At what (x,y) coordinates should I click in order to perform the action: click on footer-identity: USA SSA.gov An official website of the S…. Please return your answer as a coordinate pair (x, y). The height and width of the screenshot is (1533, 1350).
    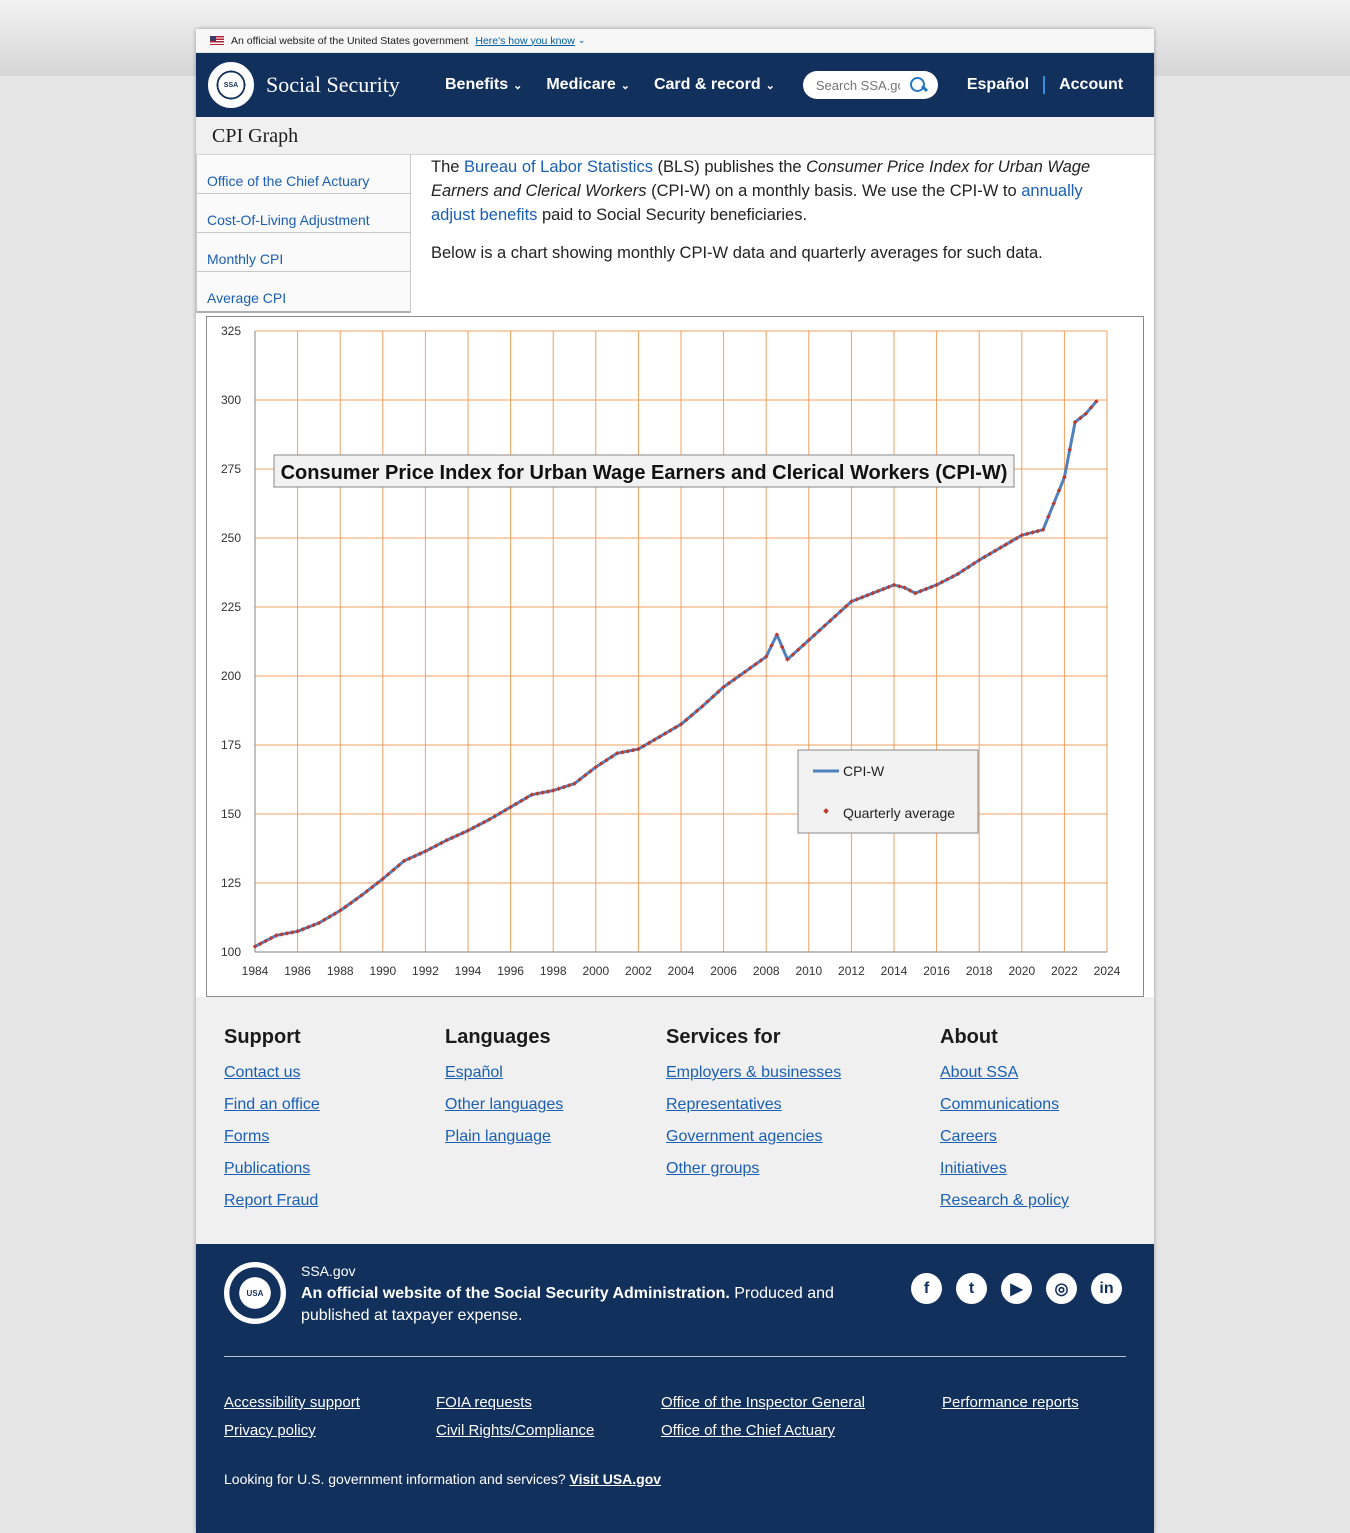
    Looking at the image, I should click on (675, 1388).